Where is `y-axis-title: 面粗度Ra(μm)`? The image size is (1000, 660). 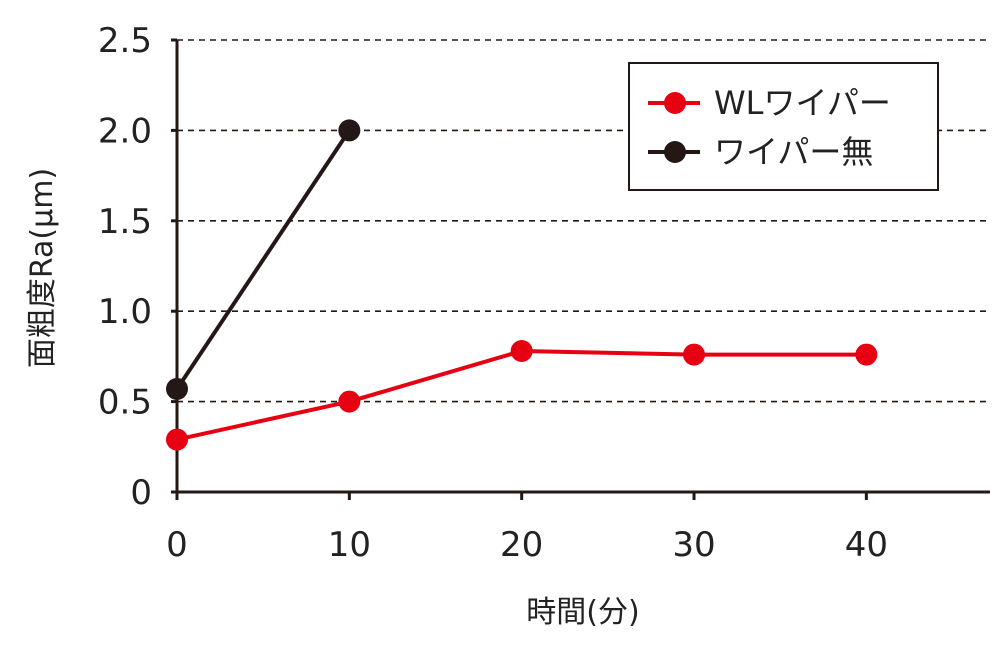 y-axis-title: 面粗度Ra(μm) is located at coordinates (42, 268).